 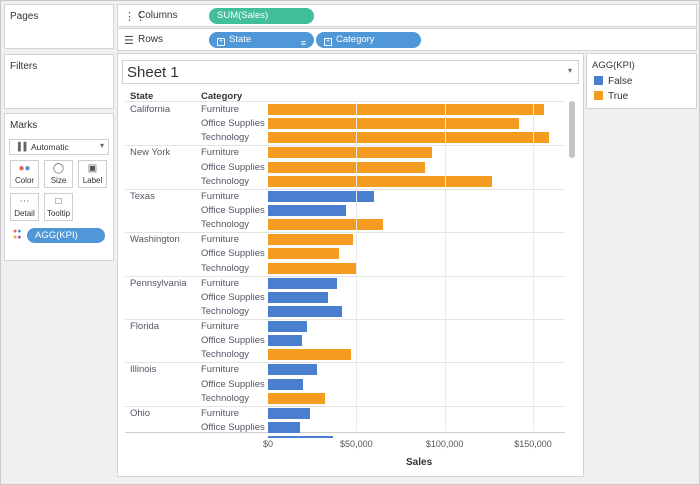 I want to click on sort-descending-icon: ≡, so click(x=303, y=43).